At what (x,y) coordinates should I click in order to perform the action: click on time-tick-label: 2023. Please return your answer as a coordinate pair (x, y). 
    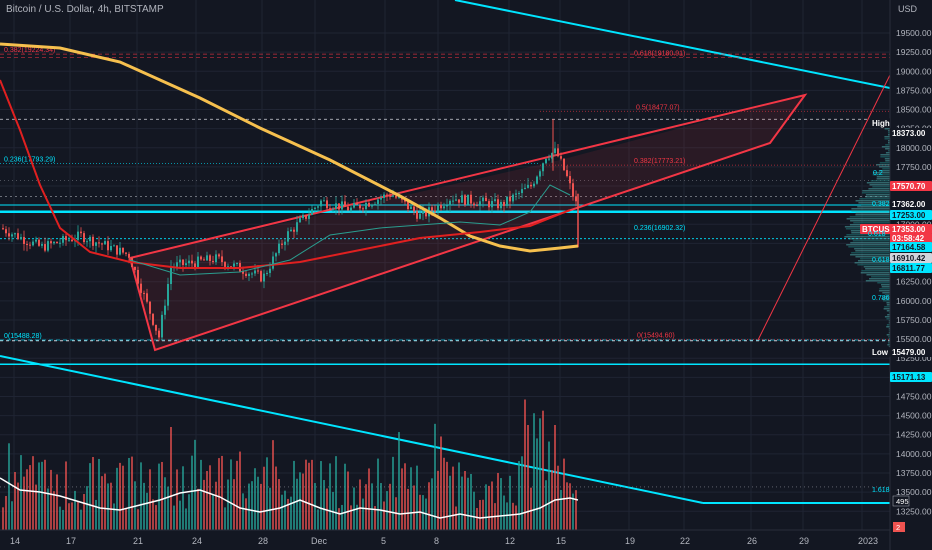
    Looking at the image, I should click on (868, 541).